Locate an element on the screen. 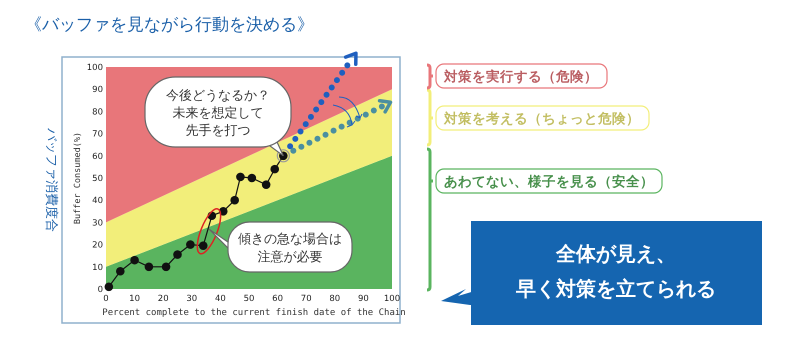 This screenshot has width=800, height=356. annotation: 今後どうなるか？未来を想定して先手を打つ is located at coordinates (218, 113).